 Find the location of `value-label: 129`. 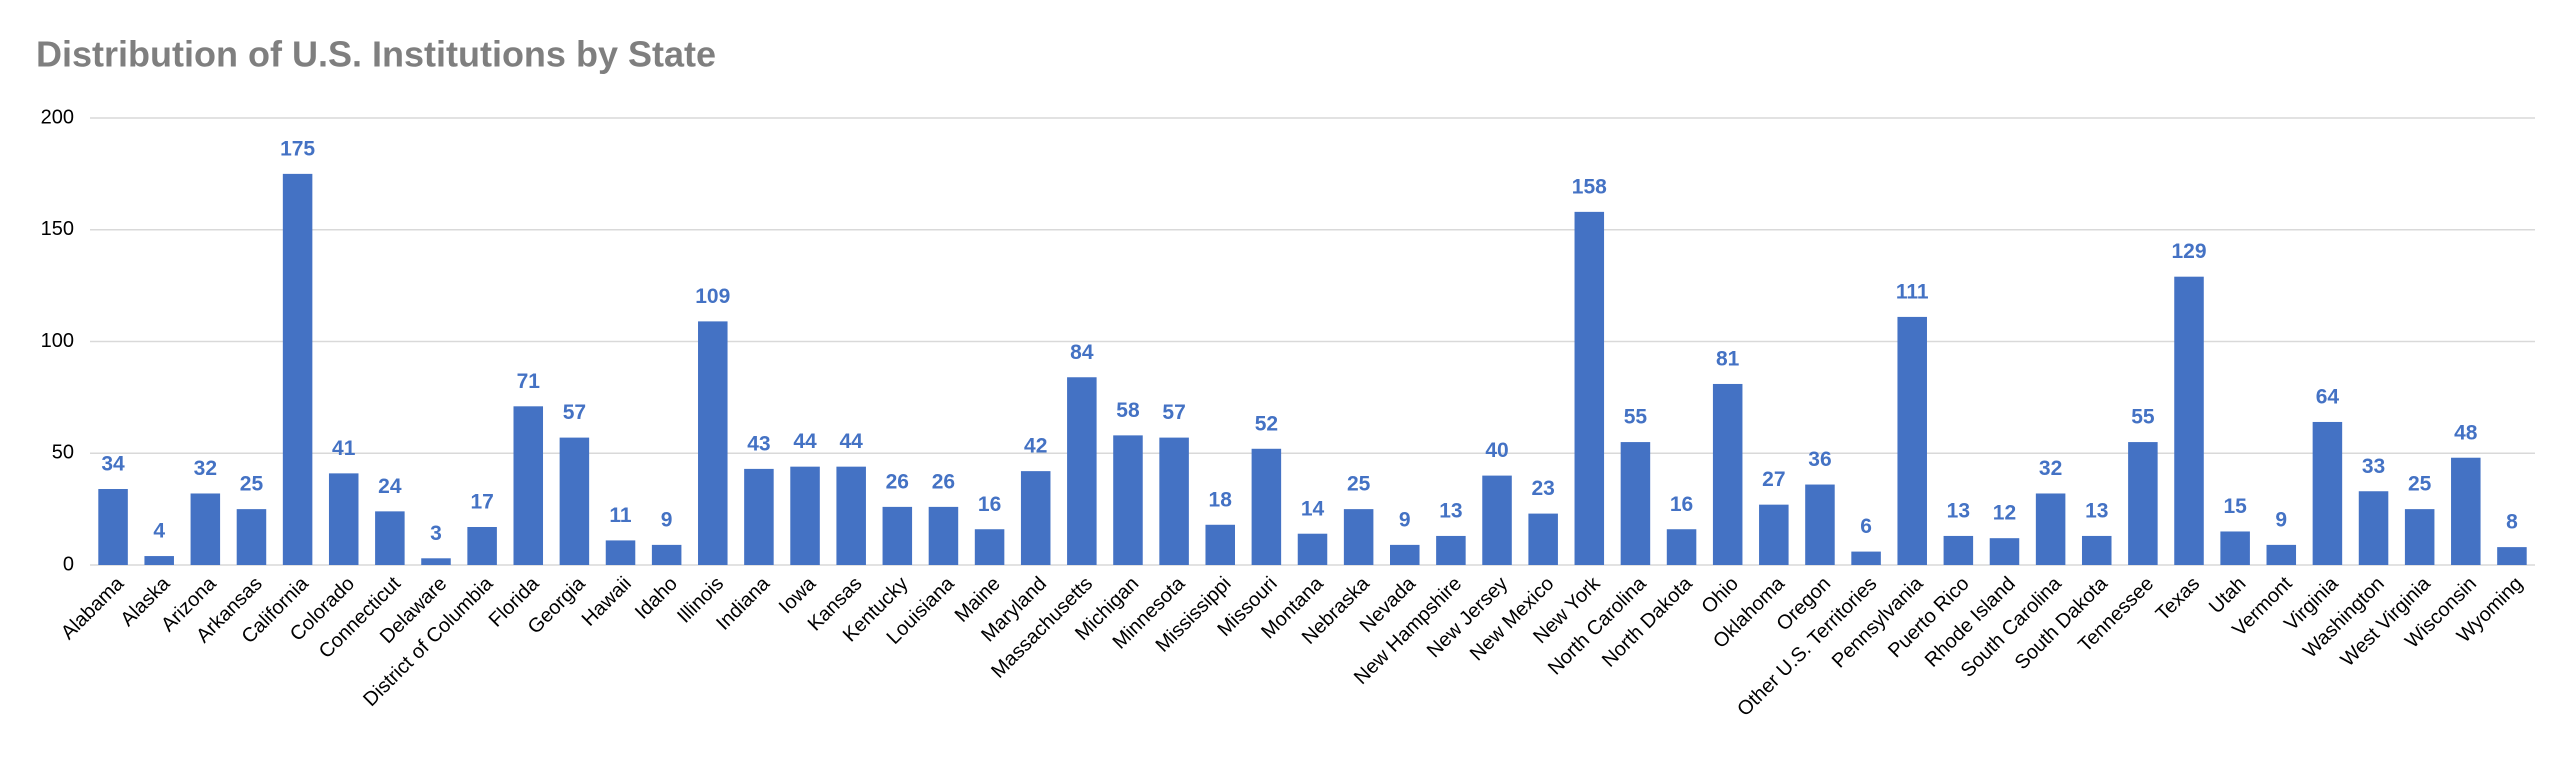

value-label: 129 is located at coordinates (2188, 251).